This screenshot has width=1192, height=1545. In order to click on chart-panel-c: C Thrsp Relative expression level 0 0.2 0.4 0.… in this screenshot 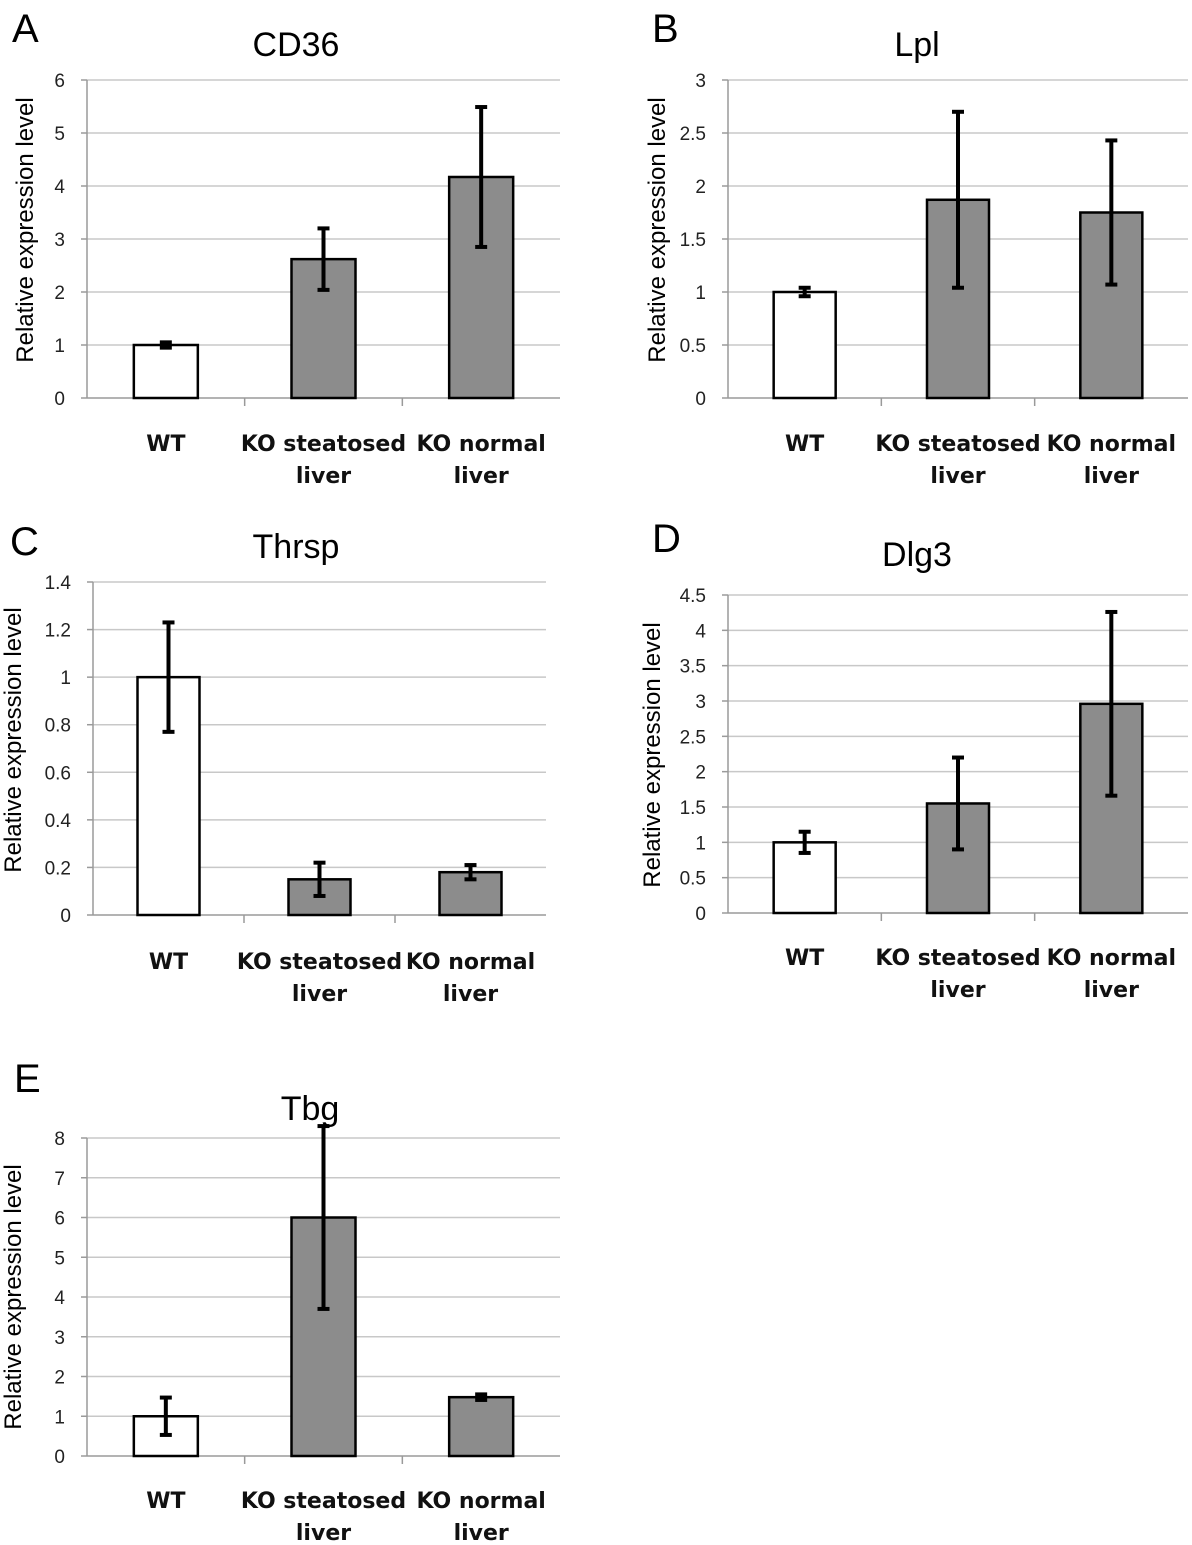, I will do `click(273, 763)`.